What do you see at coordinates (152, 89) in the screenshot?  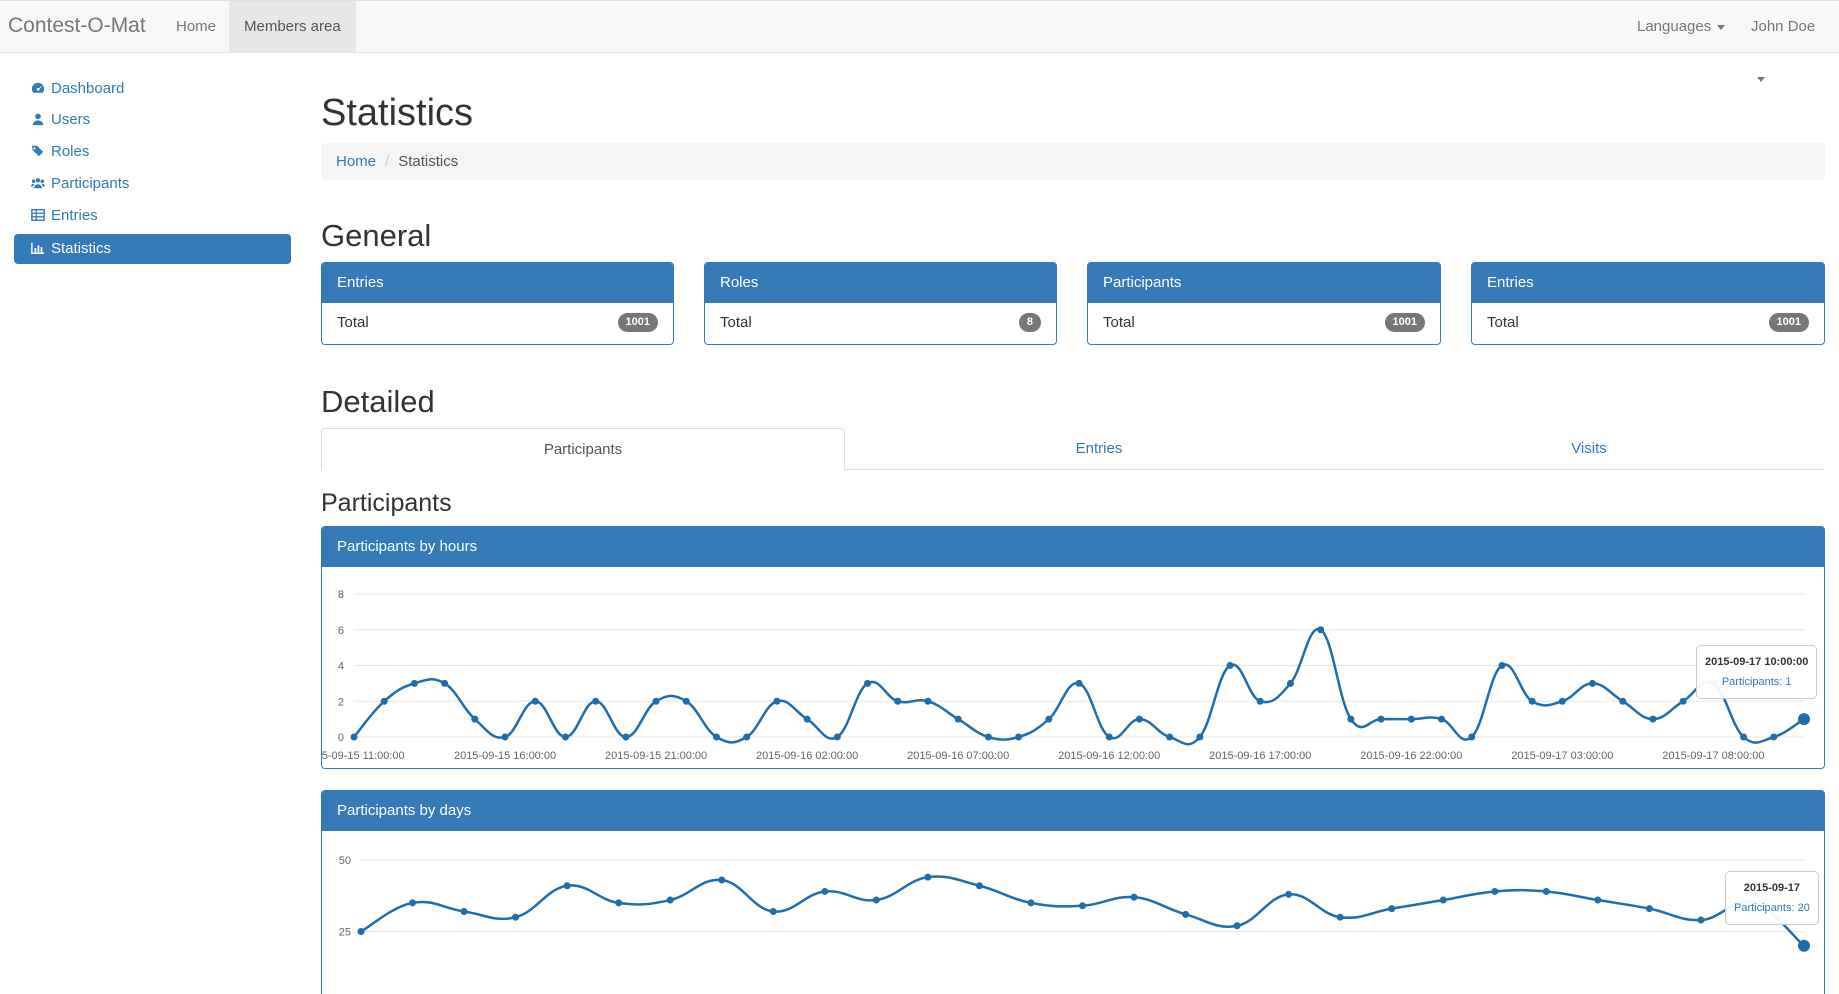 I see `sidebar-item-dashboard: Dashboard` at bounding box center [152, 89].